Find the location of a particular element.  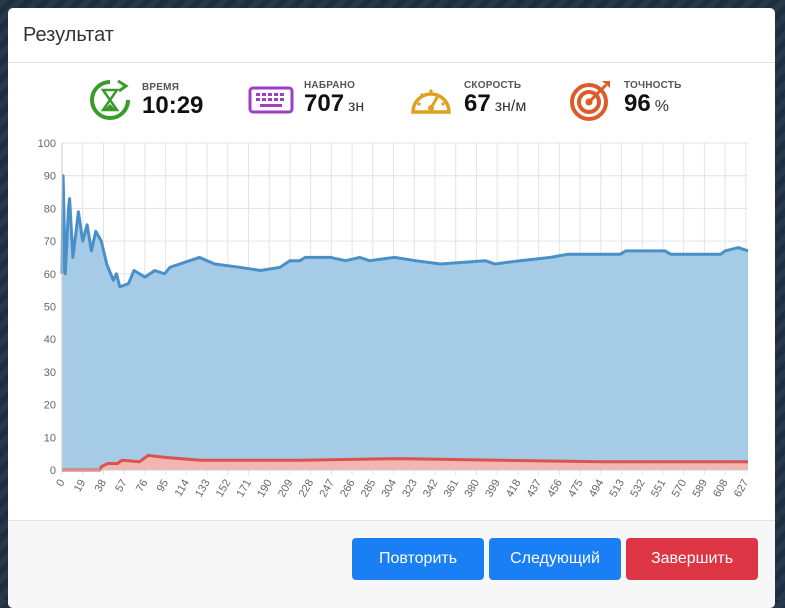

x-tick-label: 399 is located at coordinates (493, 489).